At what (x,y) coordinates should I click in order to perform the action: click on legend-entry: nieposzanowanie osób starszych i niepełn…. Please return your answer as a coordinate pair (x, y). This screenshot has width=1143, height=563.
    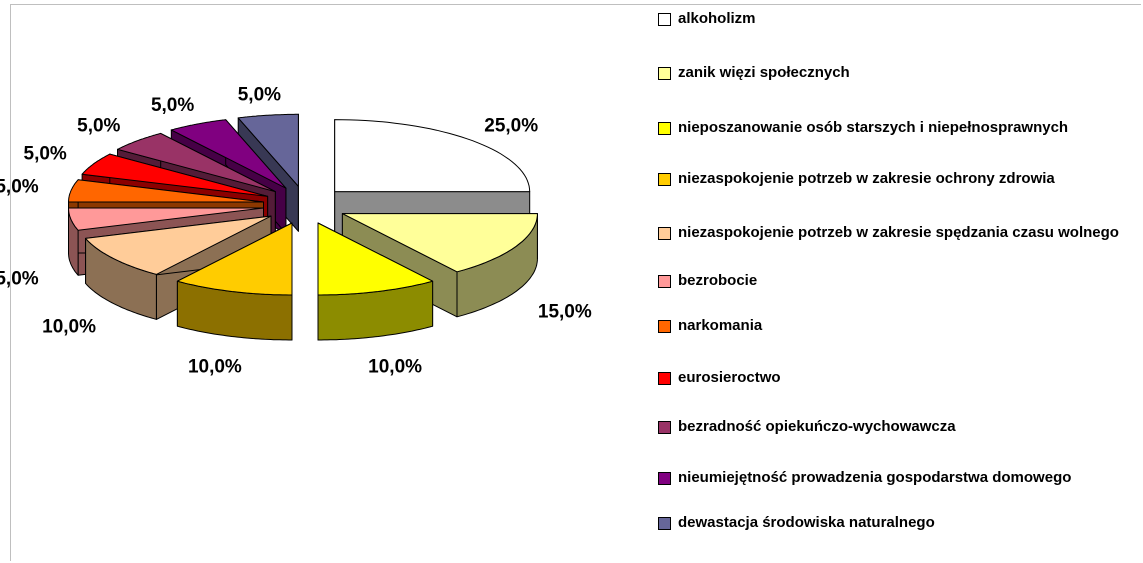
    Looking at the image, I should click on (895, 128).